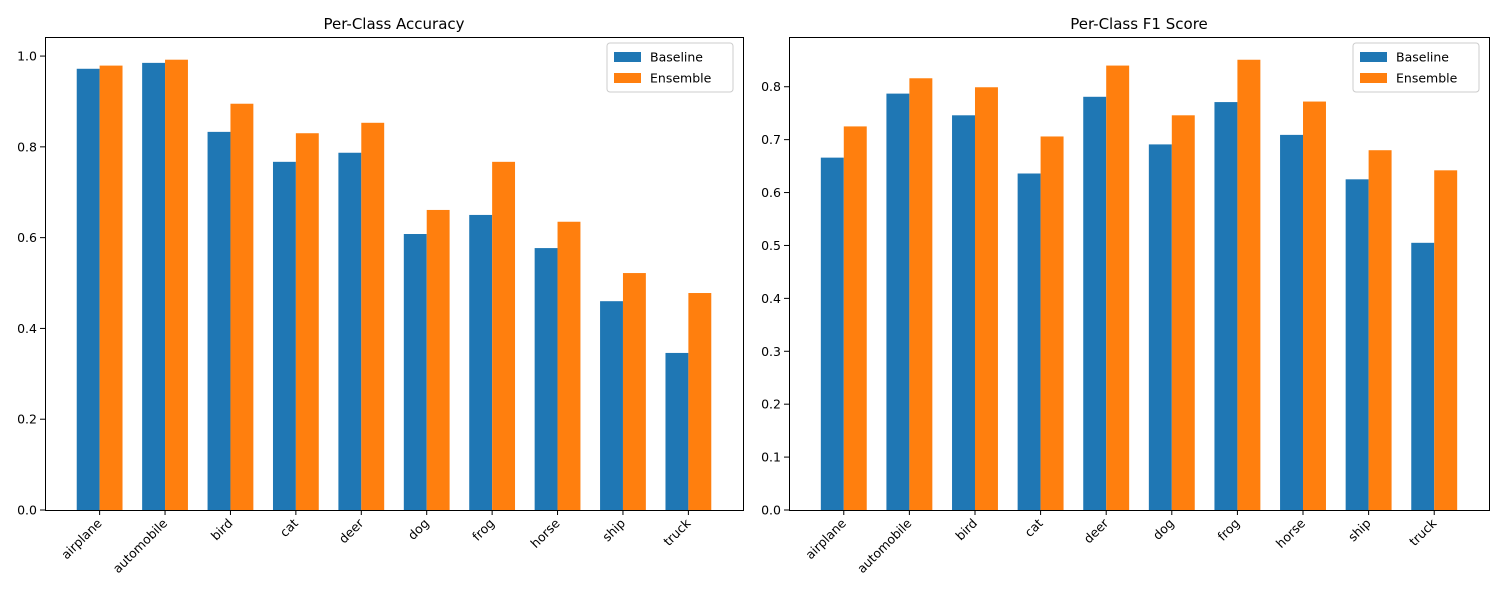 This screenshot has width=1500, height=600. What do you see at coordinates (1183, 313) in the screenshot?
I see `f1-bar-ensemble-dog` at bounding box center [1183, 313].